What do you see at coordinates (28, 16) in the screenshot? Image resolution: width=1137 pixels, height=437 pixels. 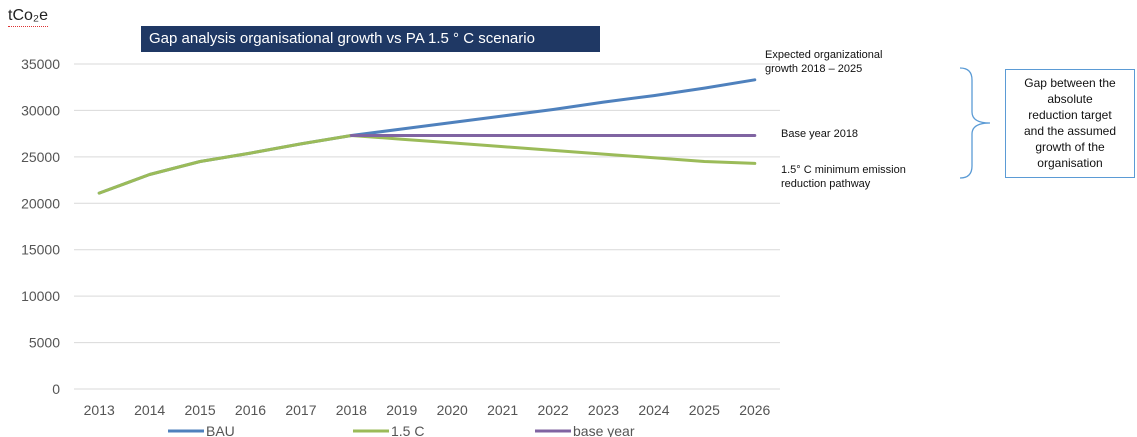 I see `y-axis-unit-label: tCo₂e` at bounding box center [28, 16].